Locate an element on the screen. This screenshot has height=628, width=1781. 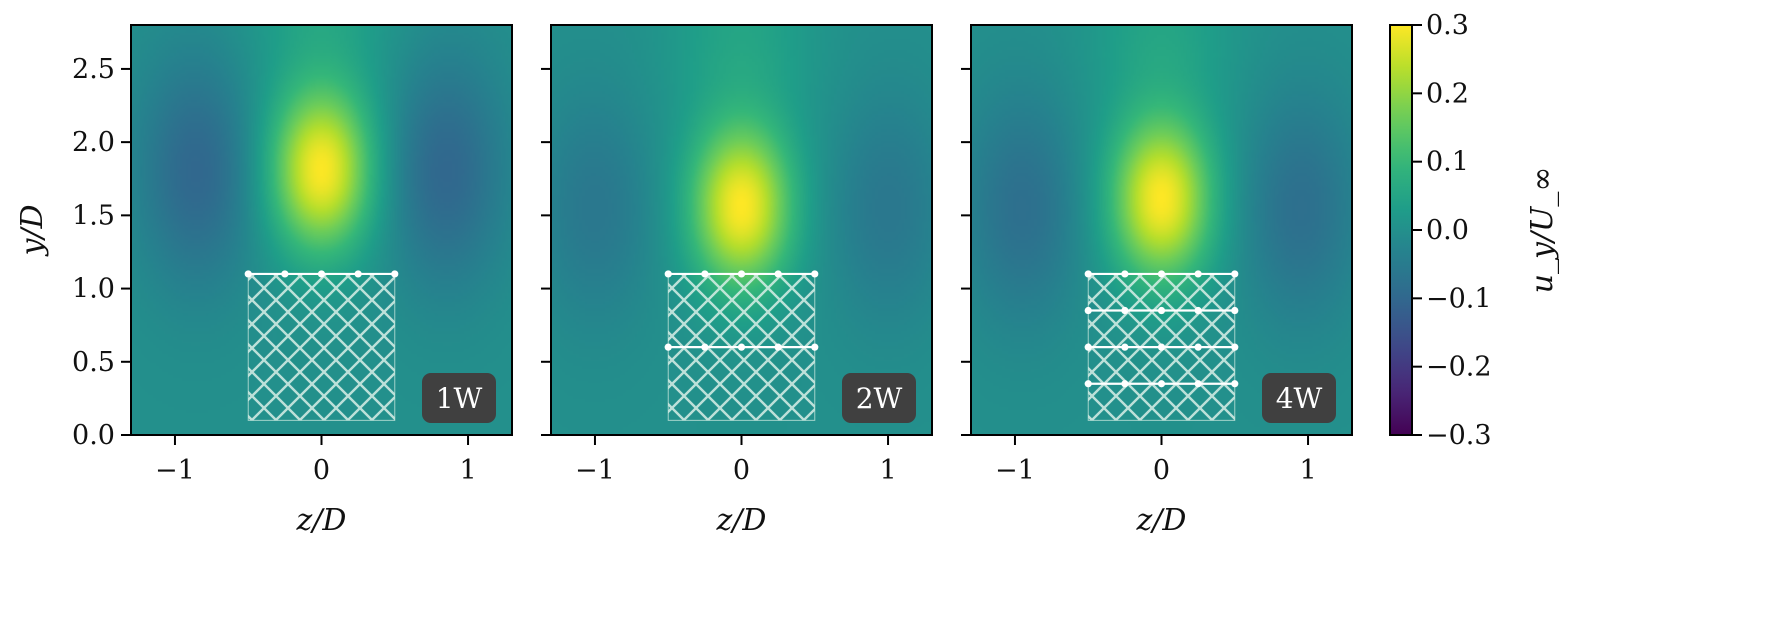
y-tick-label: 0.0 is located at coordinates (93, 435).